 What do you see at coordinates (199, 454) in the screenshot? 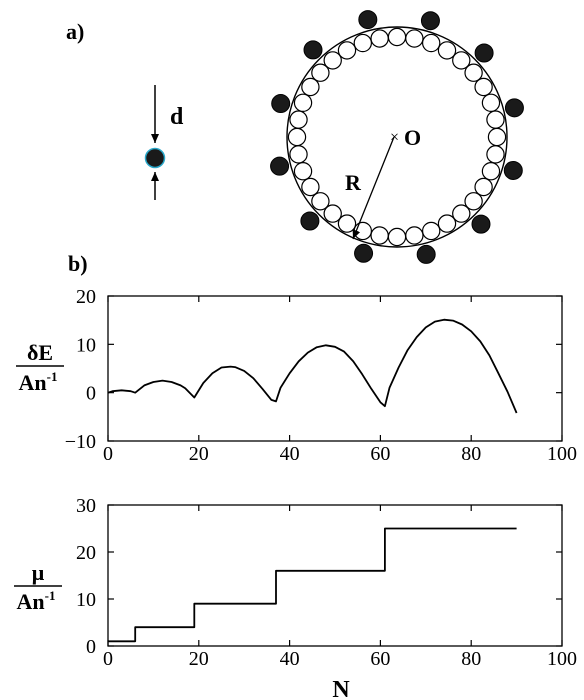
I see `energy-x-tick-label: 20` at bounding box center [199, 454].